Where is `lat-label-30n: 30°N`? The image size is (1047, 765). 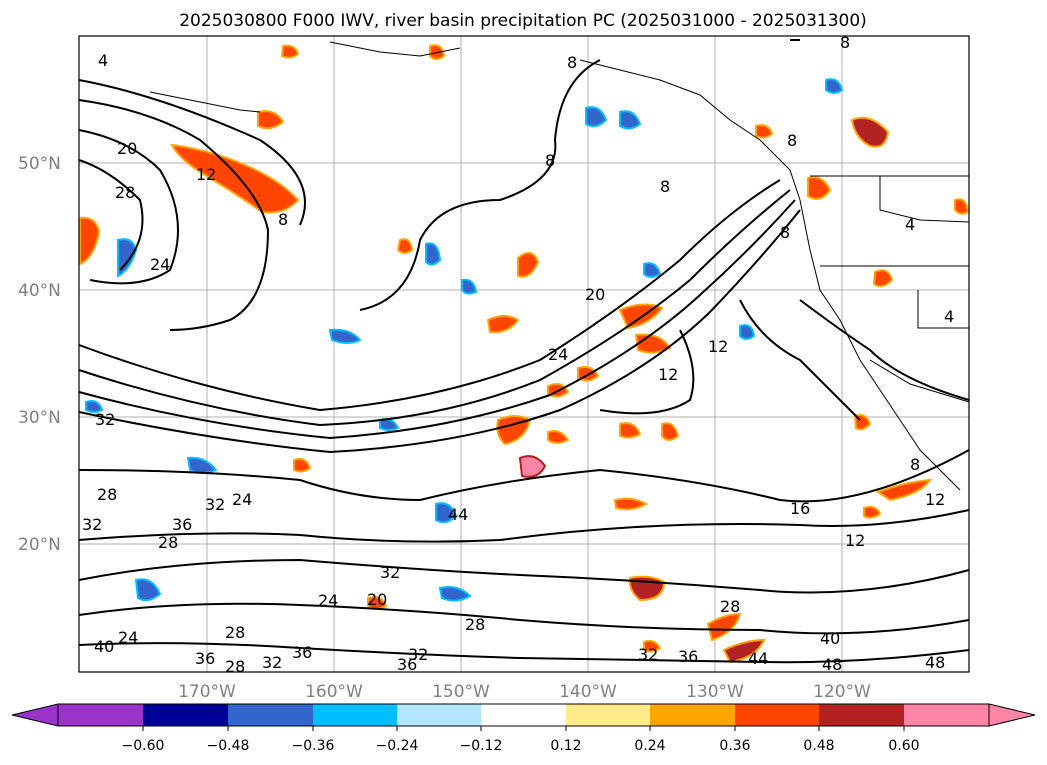 lat-label-30n: 30°N is located at coordinates (39, 418).